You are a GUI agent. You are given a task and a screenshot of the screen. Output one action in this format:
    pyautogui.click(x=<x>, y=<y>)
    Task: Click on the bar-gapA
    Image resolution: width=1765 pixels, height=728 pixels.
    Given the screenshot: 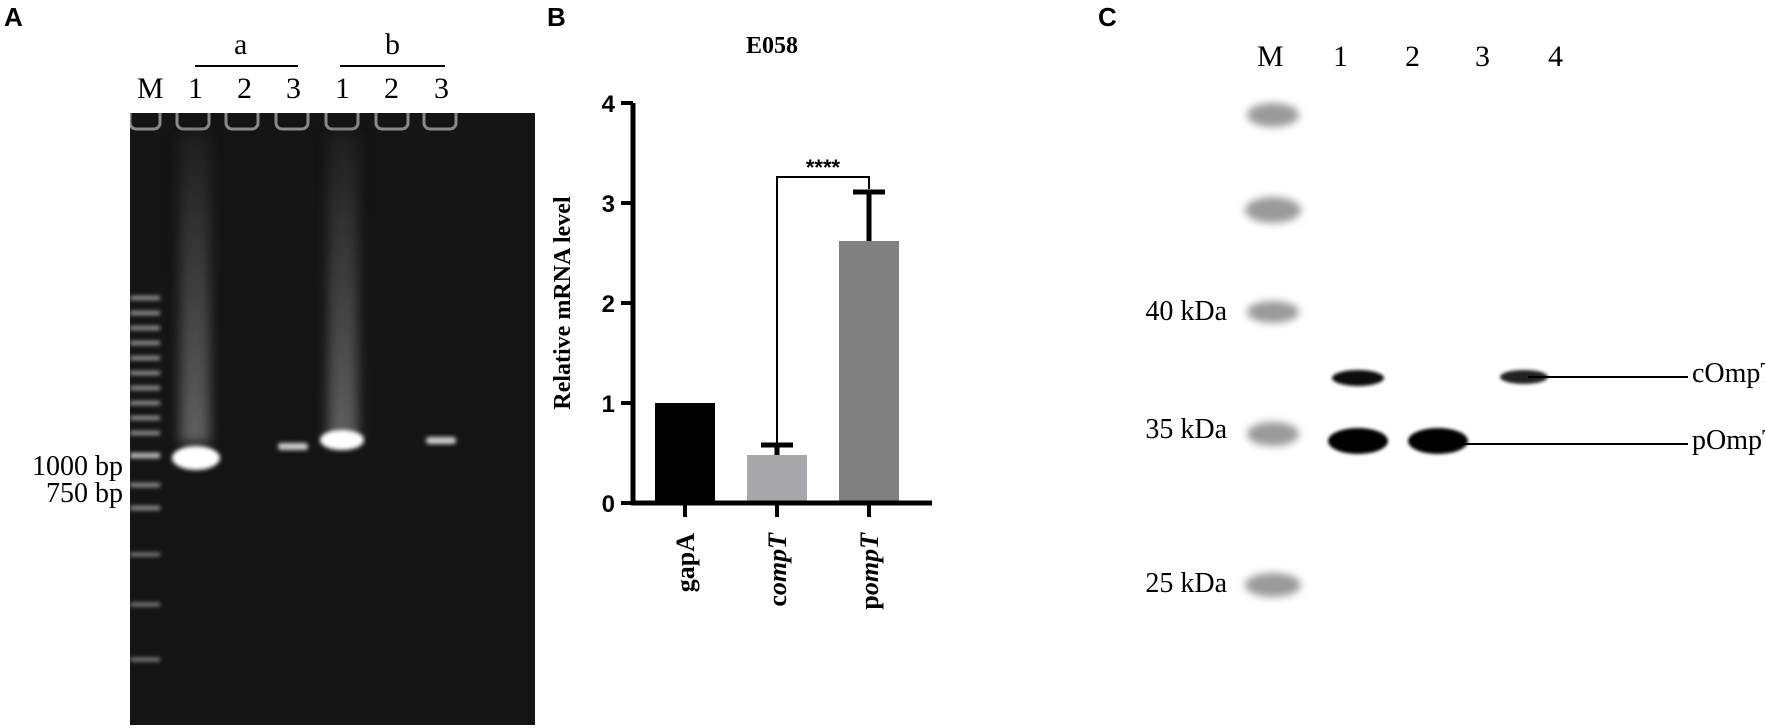 What is the action you would take?
    pyautogui.click(x=685, y=453)
    